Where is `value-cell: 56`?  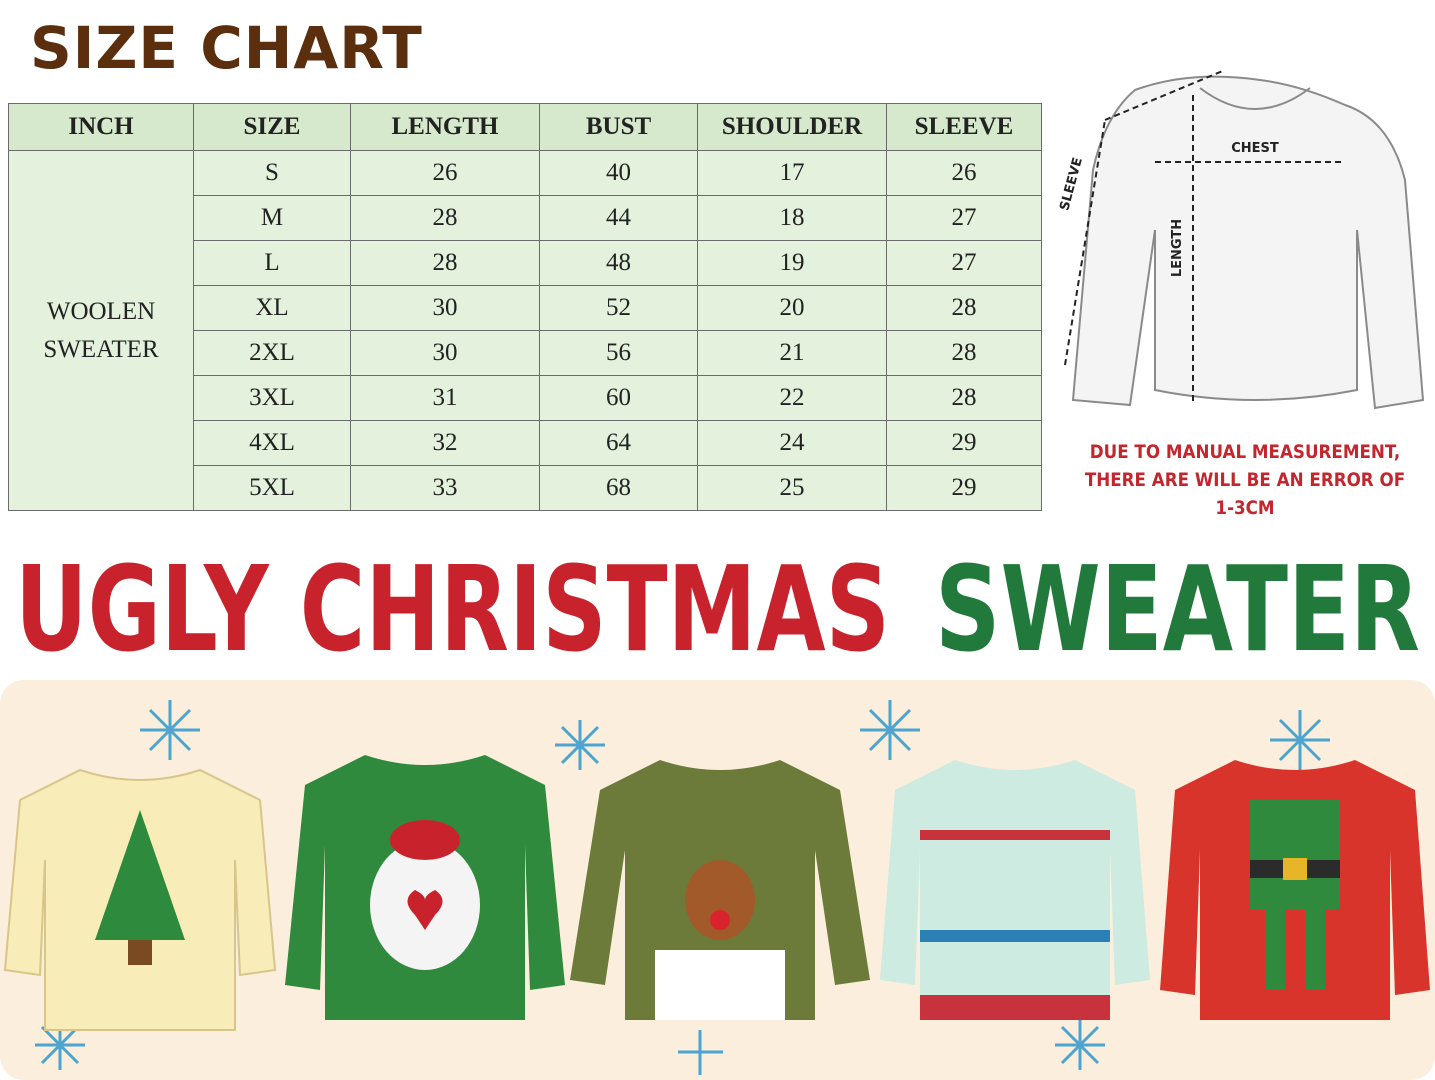
value-cell: 56 is located at coordinates (618, 353).